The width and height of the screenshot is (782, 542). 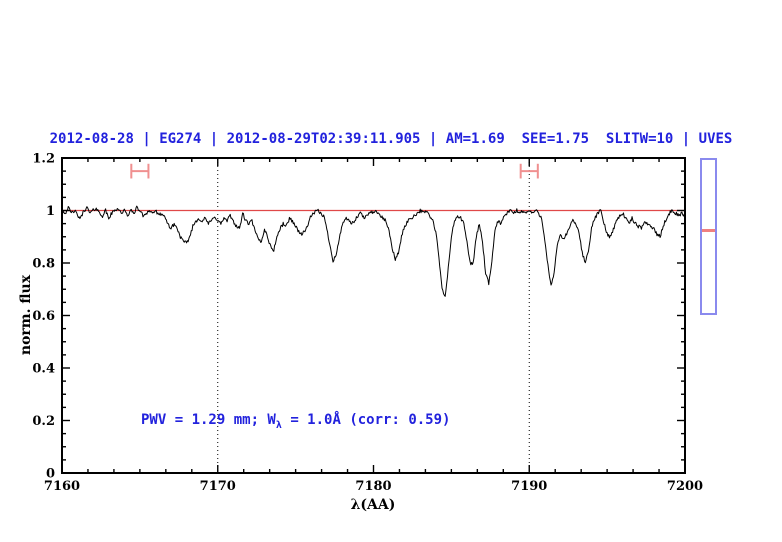 I want to click on spectrum-line, so click(x=373, y=251).